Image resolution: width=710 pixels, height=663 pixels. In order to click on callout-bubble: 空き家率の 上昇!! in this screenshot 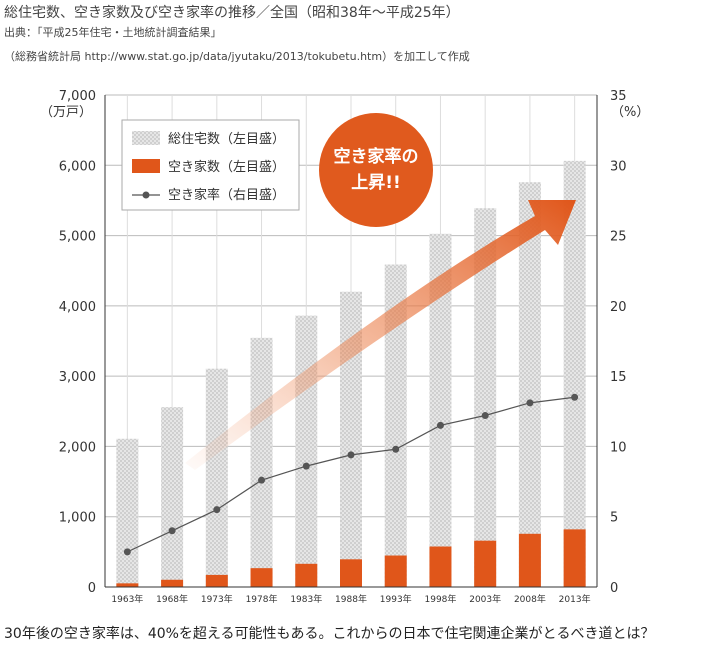, I will do `click(376, 170)`.